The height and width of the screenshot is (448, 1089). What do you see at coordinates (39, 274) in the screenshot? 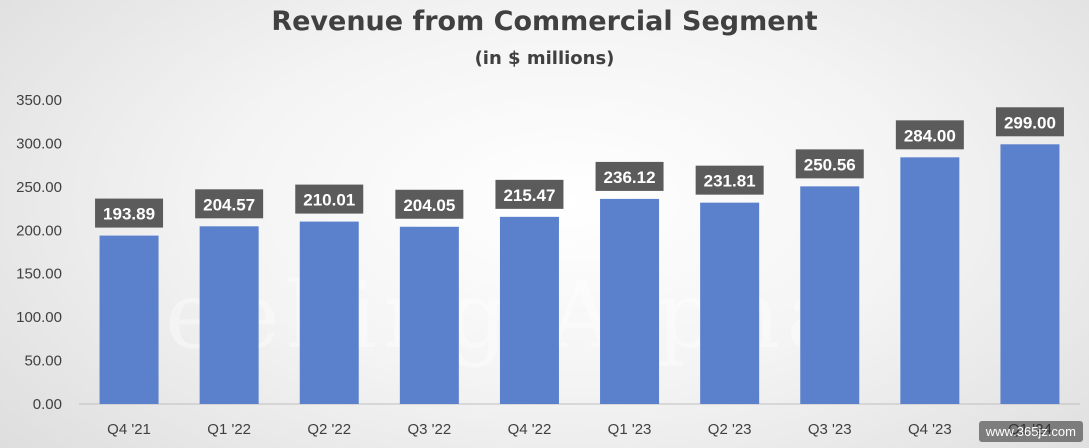
I see `y-tick-label: 150.00` at bounding box center [39, 274].